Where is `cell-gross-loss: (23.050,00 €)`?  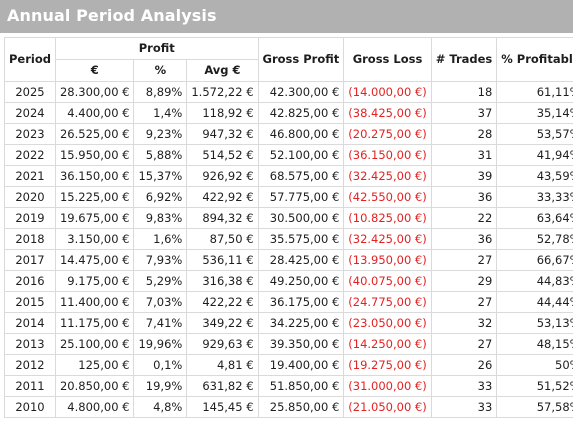 cell-gross-loss: (23.050,00 €) is located at coordinates (387, 323).